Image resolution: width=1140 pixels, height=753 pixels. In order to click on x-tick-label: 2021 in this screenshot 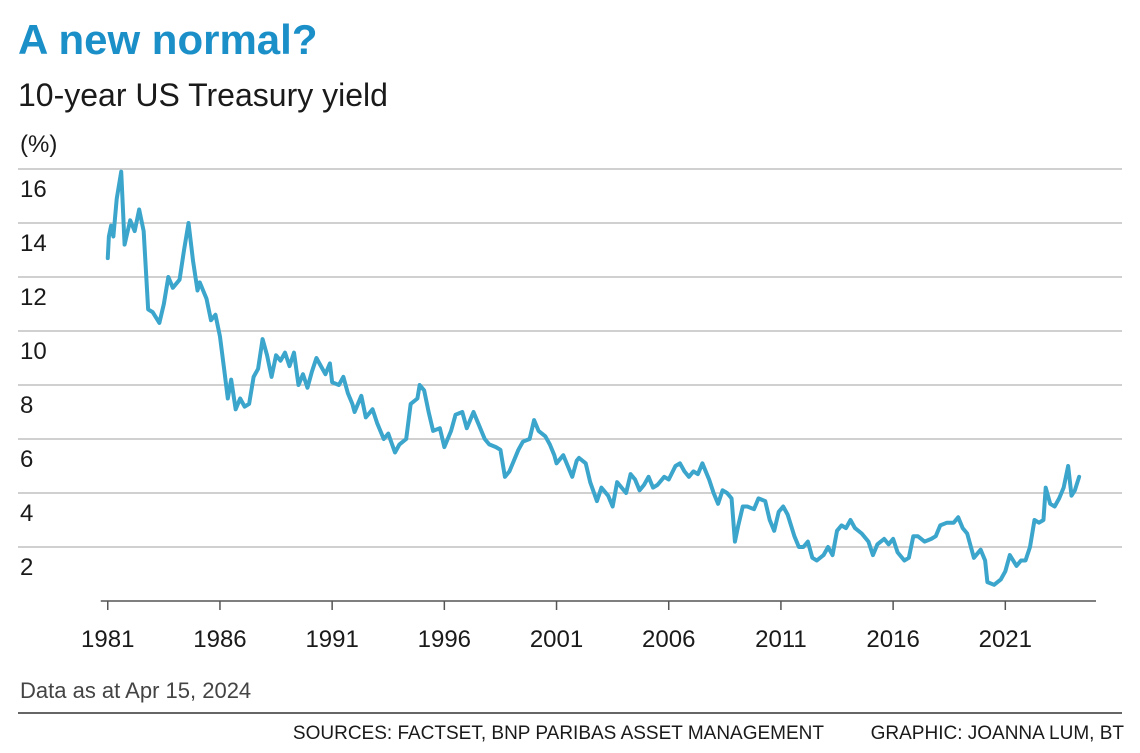, I will do `click(1005, 639)`.